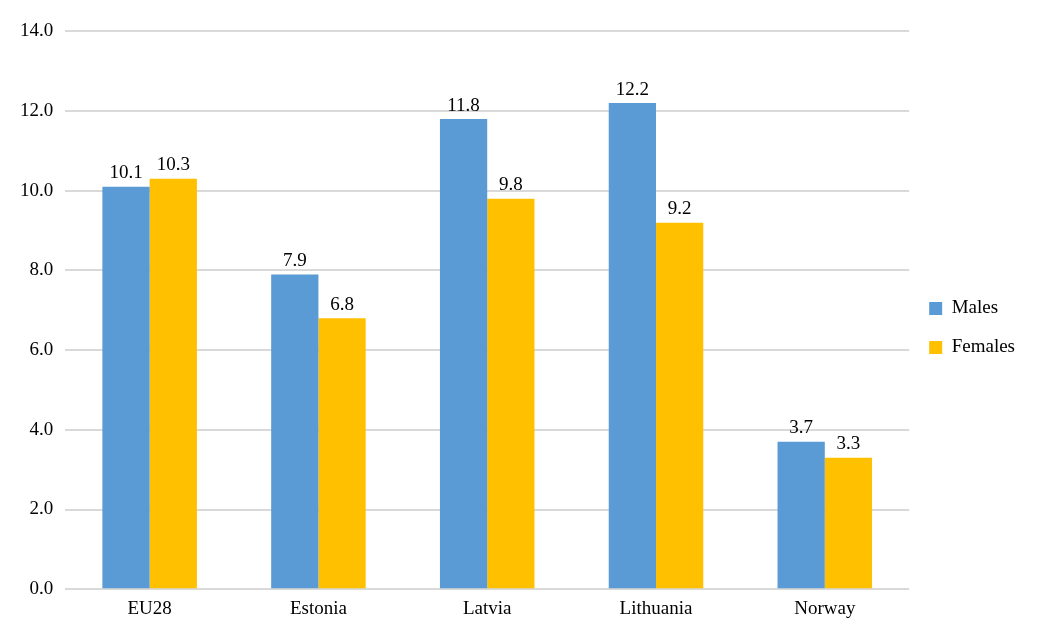 The image size is (1043, 636). Describe the element at coordinates (487, 607) in the screenshot. I see `x-tick-label: Latvia` at that location.